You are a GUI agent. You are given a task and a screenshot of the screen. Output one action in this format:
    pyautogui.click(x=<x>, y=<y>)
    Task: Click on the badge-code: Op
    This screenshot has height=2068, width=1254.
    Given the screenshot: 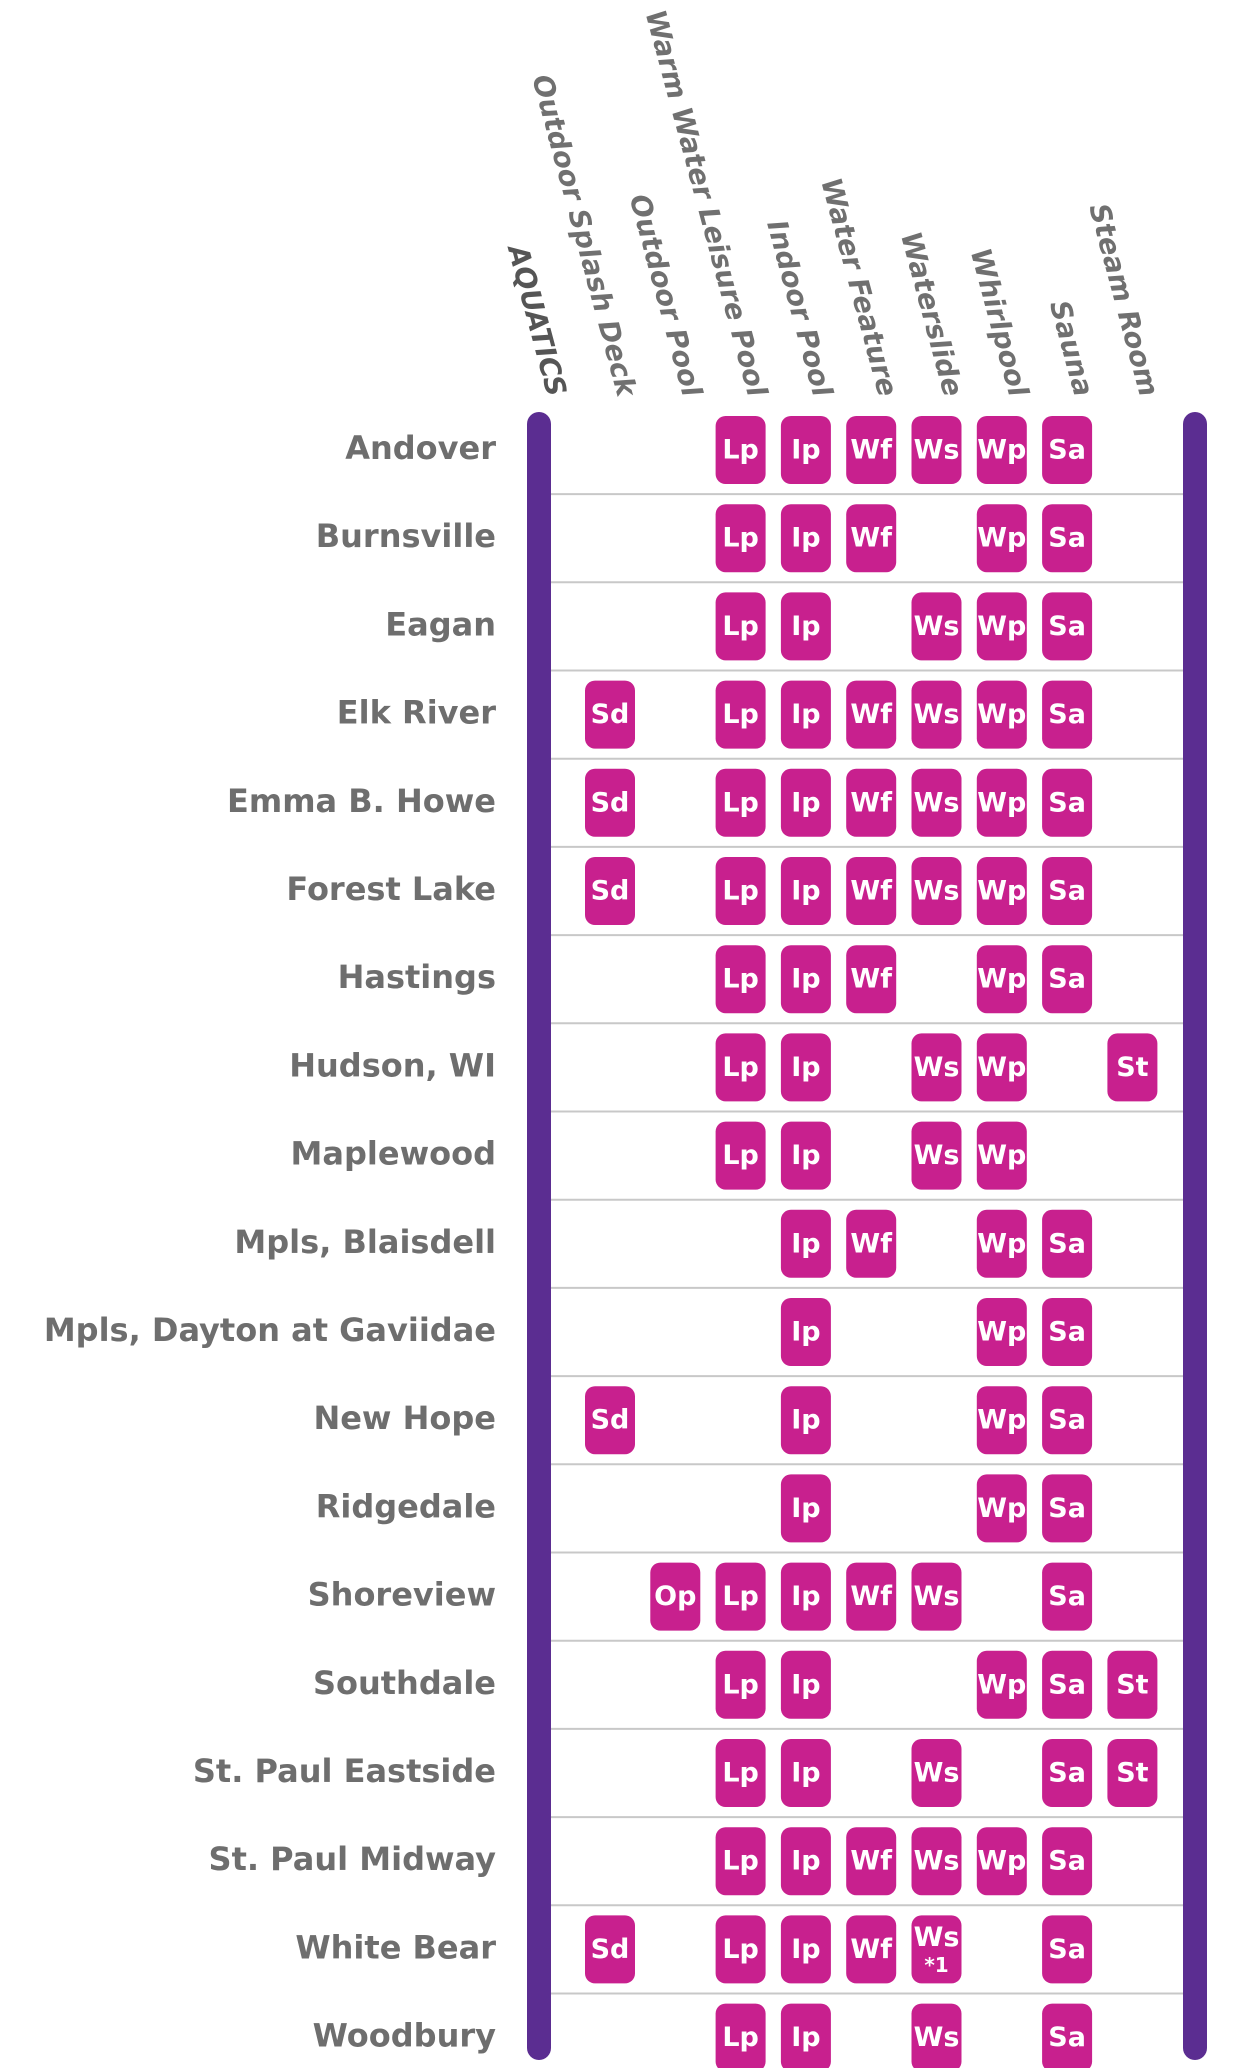 What is the action you would take?
    pyautogui.click(x=675, y=1596)
    